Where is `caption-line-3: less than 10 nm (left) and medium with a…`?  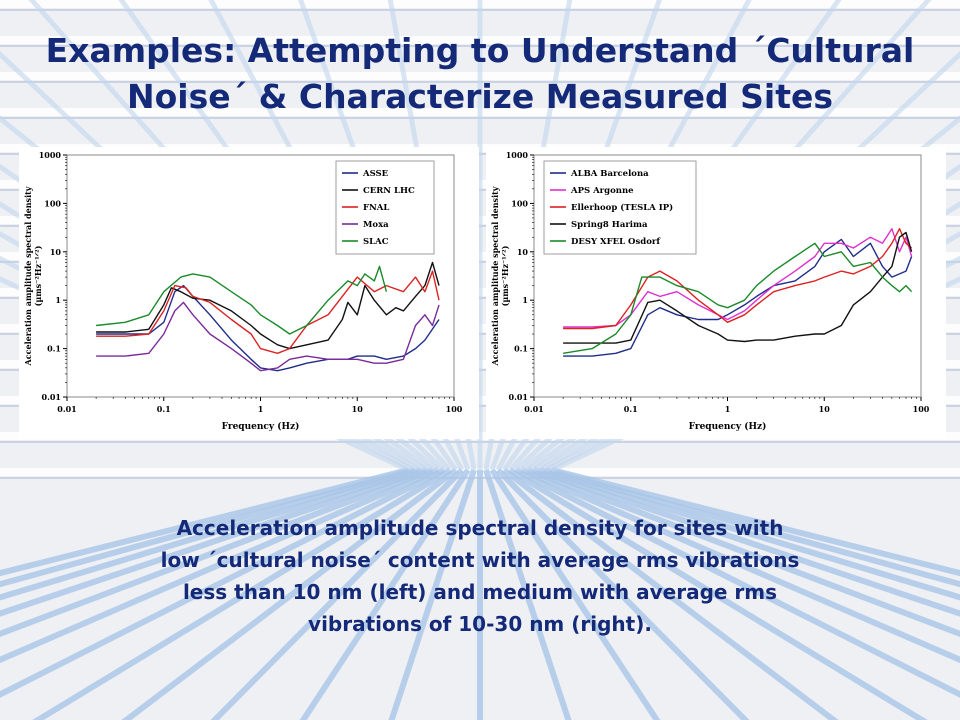
caption-line-3: less than 10 nm (left) and medium with a… is located at coordinates (480, 592).